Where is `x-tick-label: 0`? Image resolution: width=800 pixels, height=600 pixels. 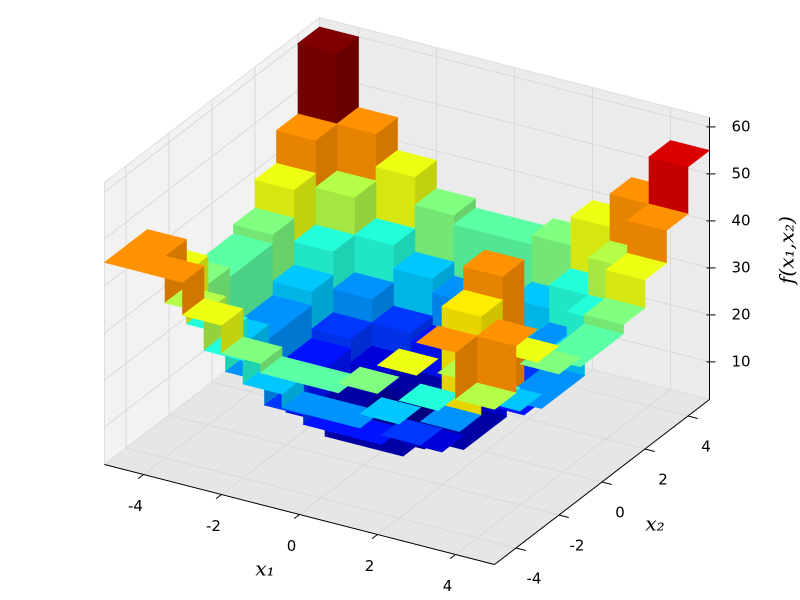 x-tick-label: 0 is located at coordinates (292, 546).